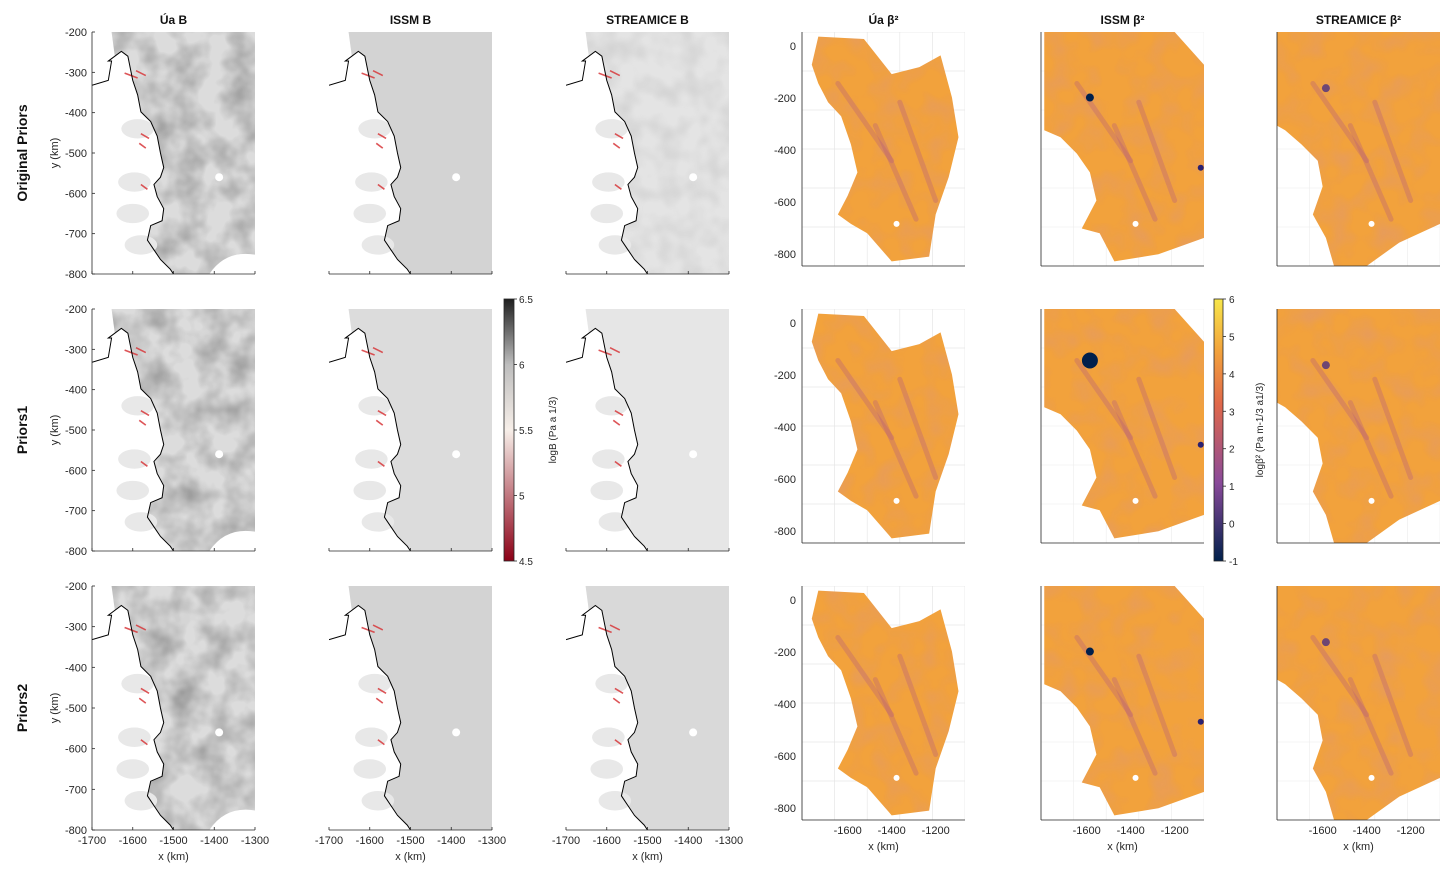 The width and height of the screenshot is (1453, 879). Describe the element at coordinates (1260, 430) in the screenshot. I see `colorbar-label: logβ² (Pa m-1/3 a1/3)` at that location.